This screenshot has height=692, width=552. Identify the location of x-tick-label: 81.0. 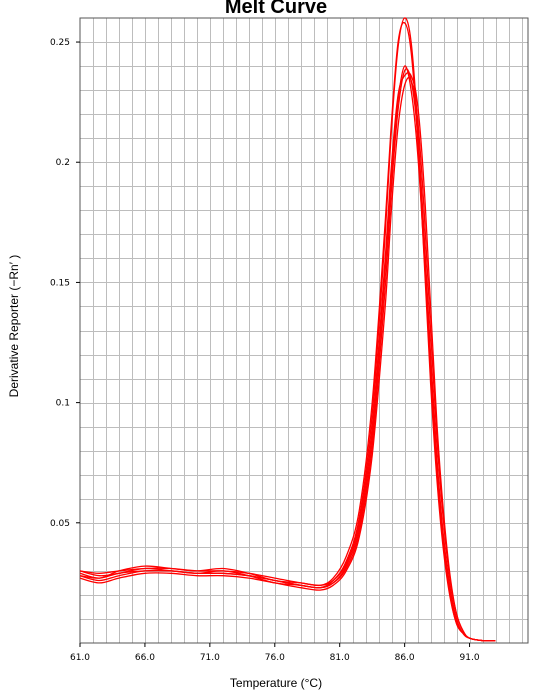
(340, 658).